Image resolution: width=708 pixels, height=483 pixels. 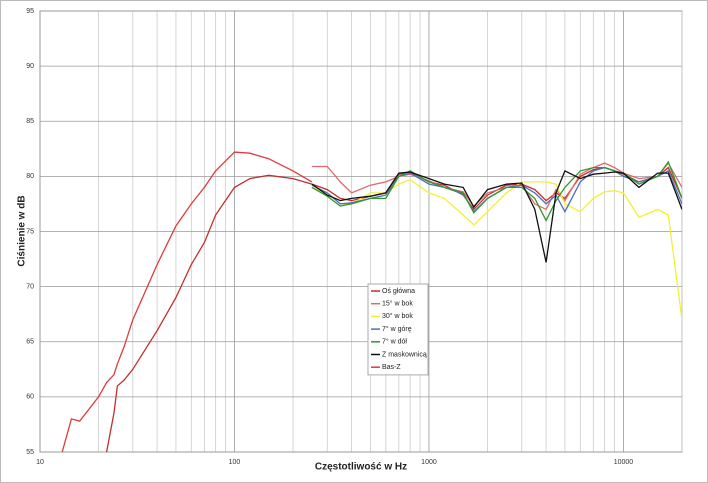 I want to click on y-tick-label: 55, so click(x=30, y=452).